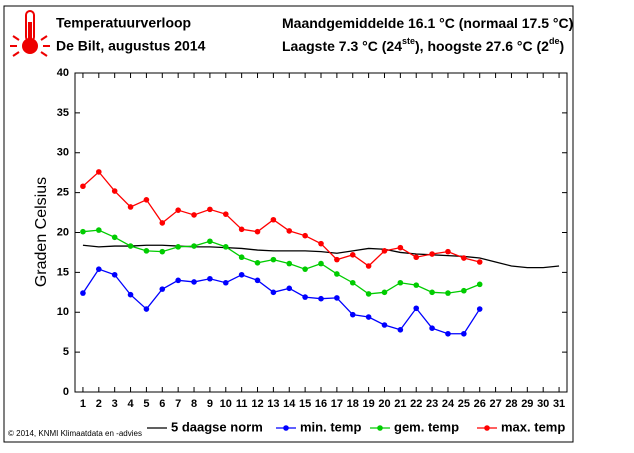  I want to click on legend-label: min. temp, so click(330, 426).